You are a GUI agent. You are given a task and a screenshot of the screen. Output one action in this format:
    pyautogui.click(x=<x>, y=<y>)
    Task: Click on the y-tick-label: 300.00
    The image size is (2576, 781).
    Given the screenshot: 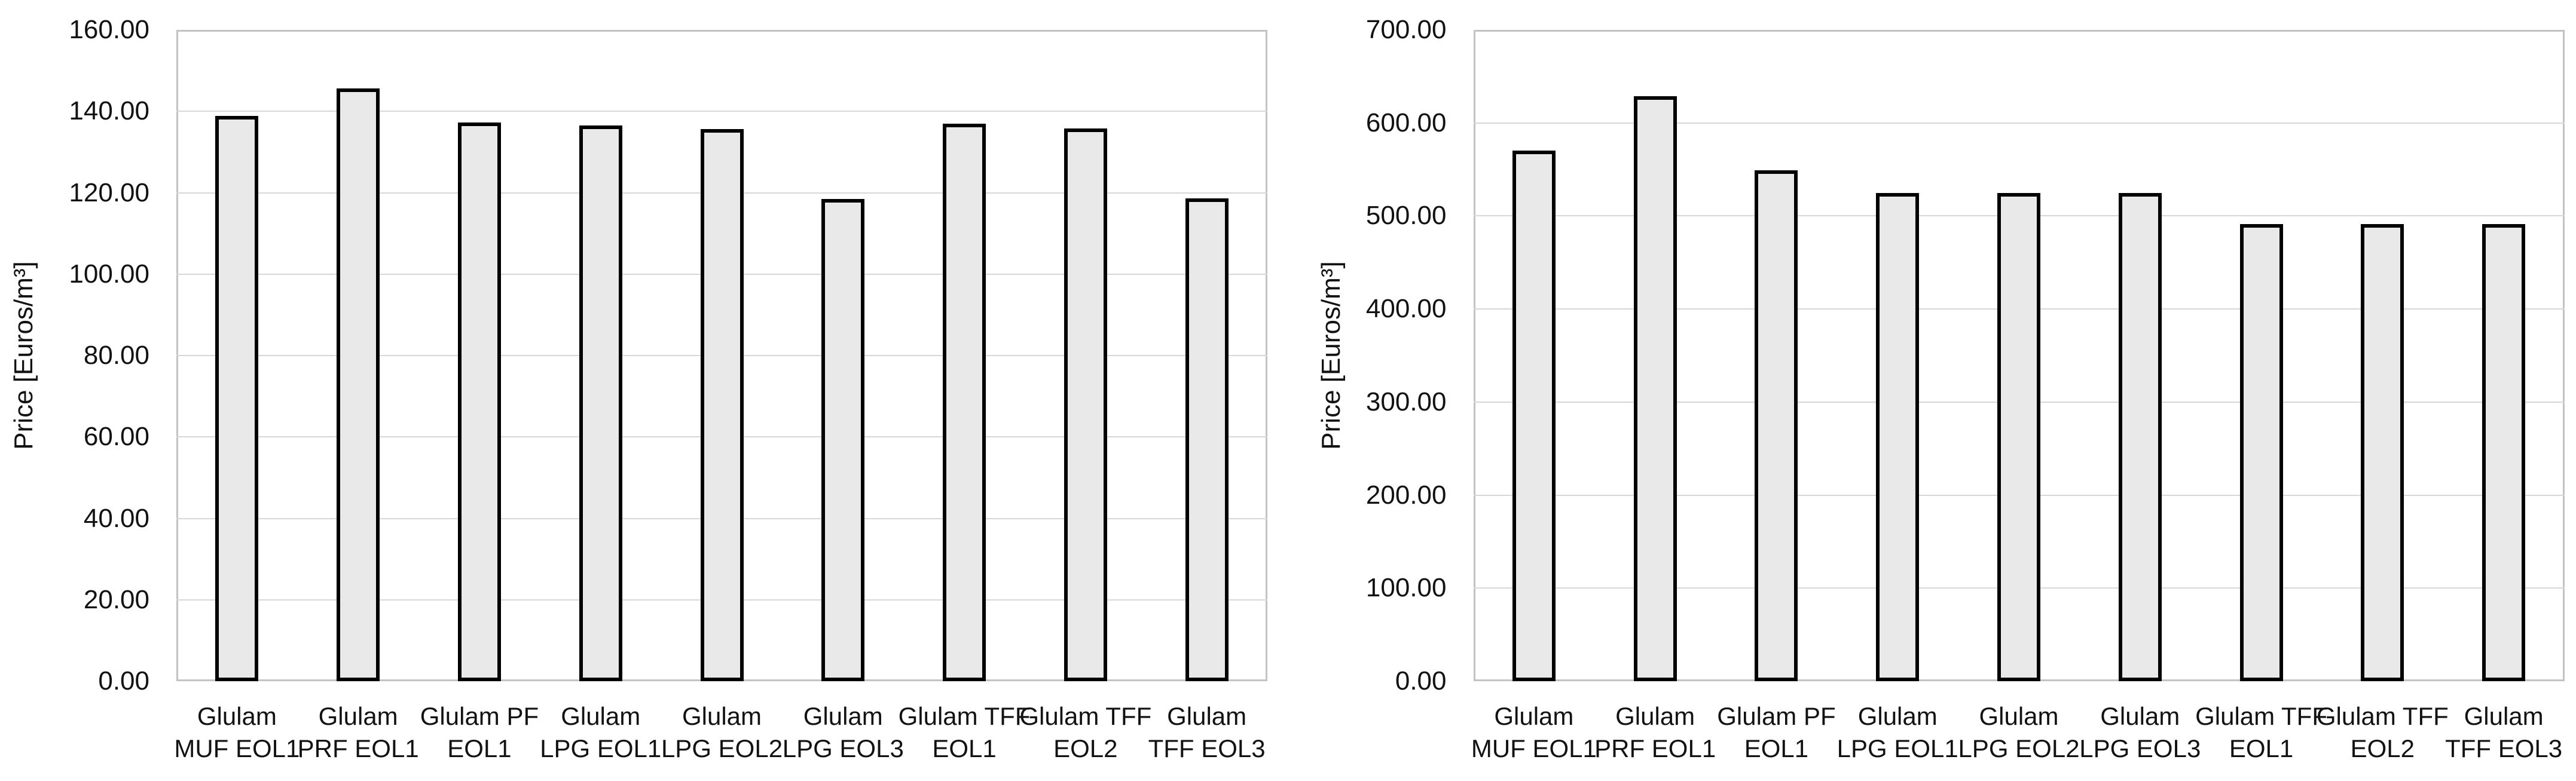 What is the action you would take?
    pyautogui.click(x=1406, y=401)
    